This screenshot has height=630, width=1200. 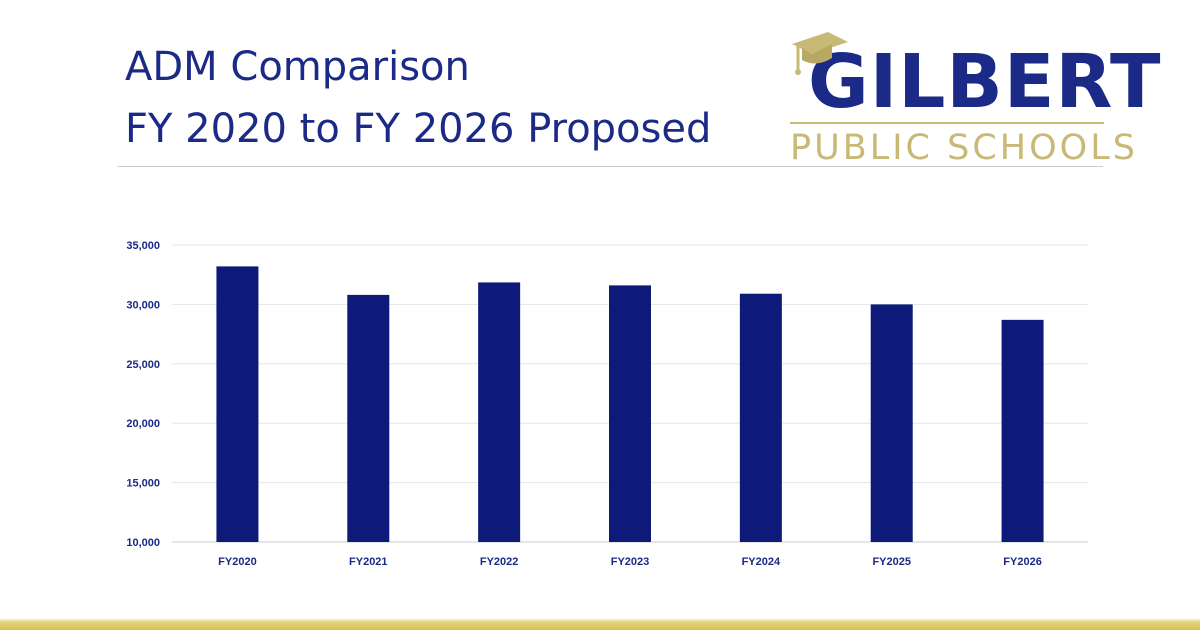 What do you see at coordinates (297, 67) in the screenshot?
I see `title-line-1: ADM Comparison` at bounding box center [297, 67].